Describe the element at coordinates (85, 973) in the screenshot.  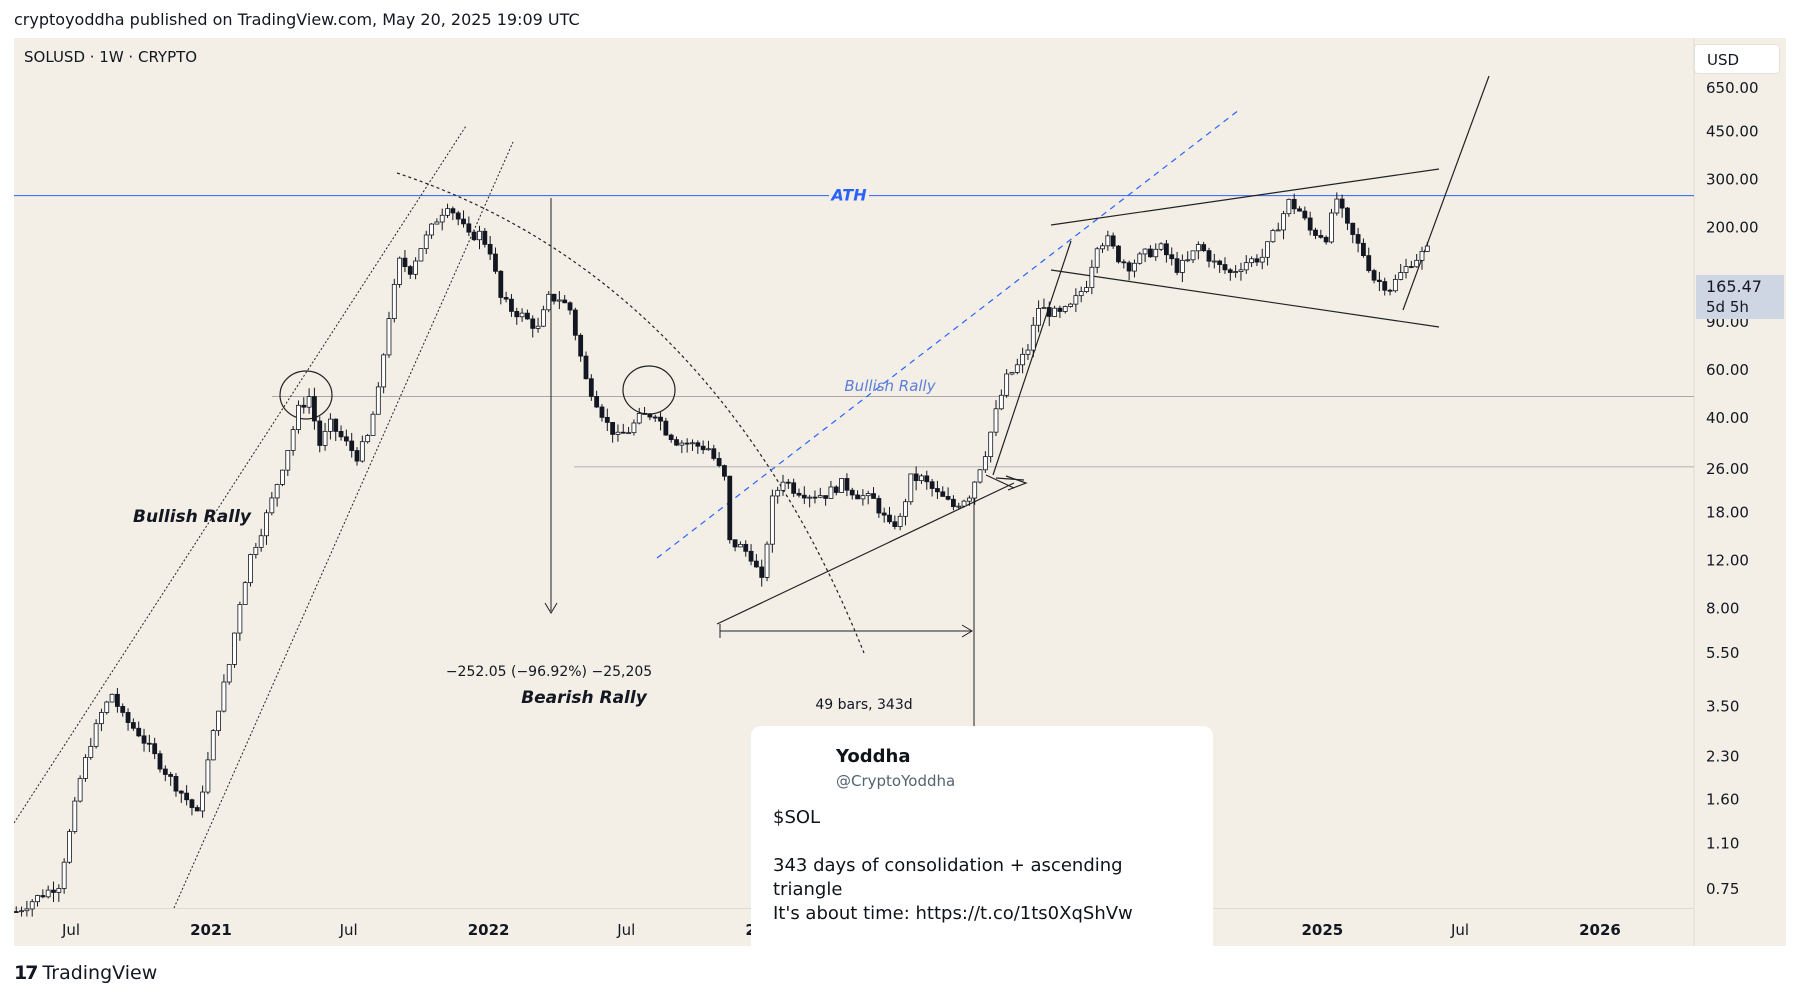
I see `footer-brand: 17 TradingView` at that location.